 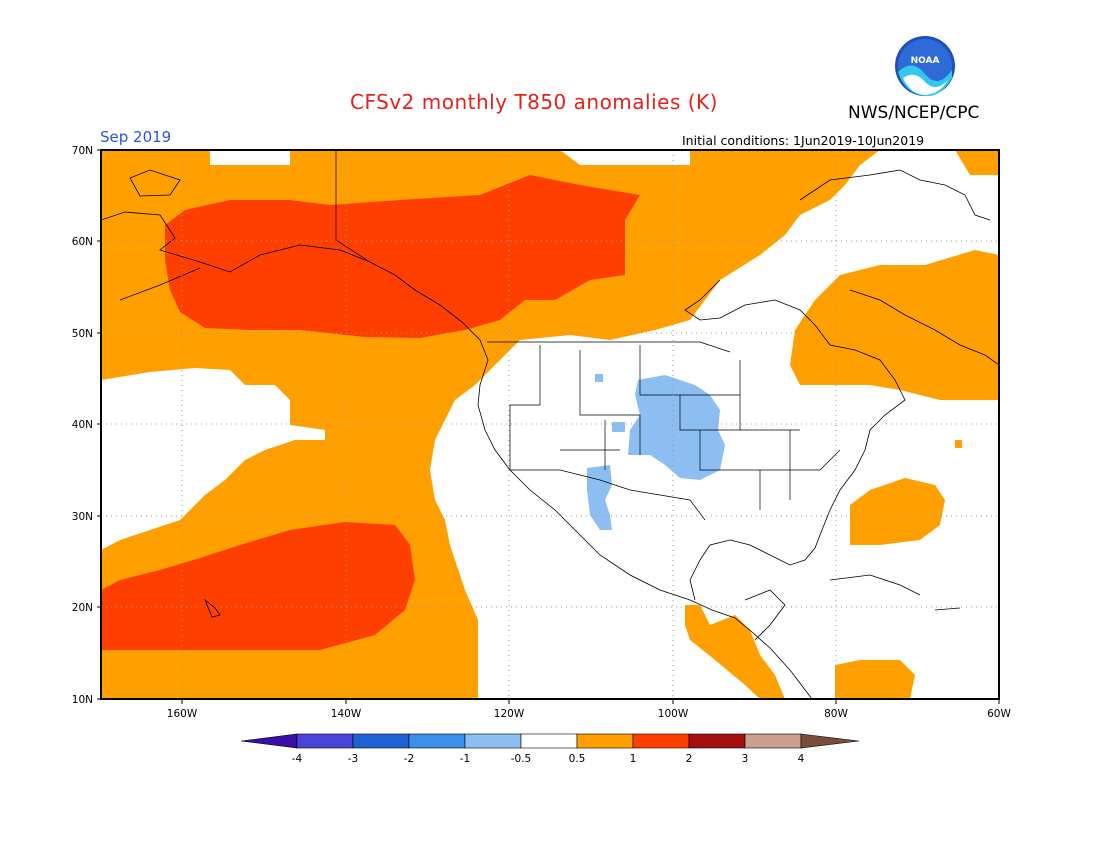 What do you see at coordinates (803, 140) in the screenshot?
I see `initial-conditions-label: Initial conditions: 1Jun2019-10Jun2019` at bounding box center [803, 140].